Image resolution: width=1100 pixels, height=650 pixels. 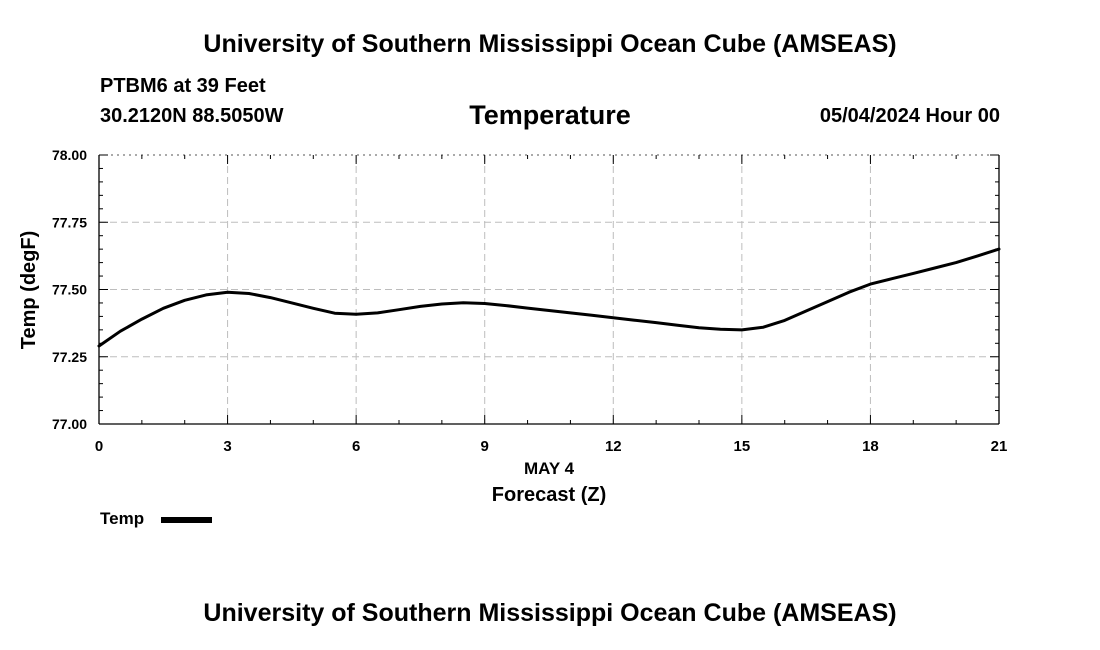 I want to click on series-layer, so click(x=549, y=297).